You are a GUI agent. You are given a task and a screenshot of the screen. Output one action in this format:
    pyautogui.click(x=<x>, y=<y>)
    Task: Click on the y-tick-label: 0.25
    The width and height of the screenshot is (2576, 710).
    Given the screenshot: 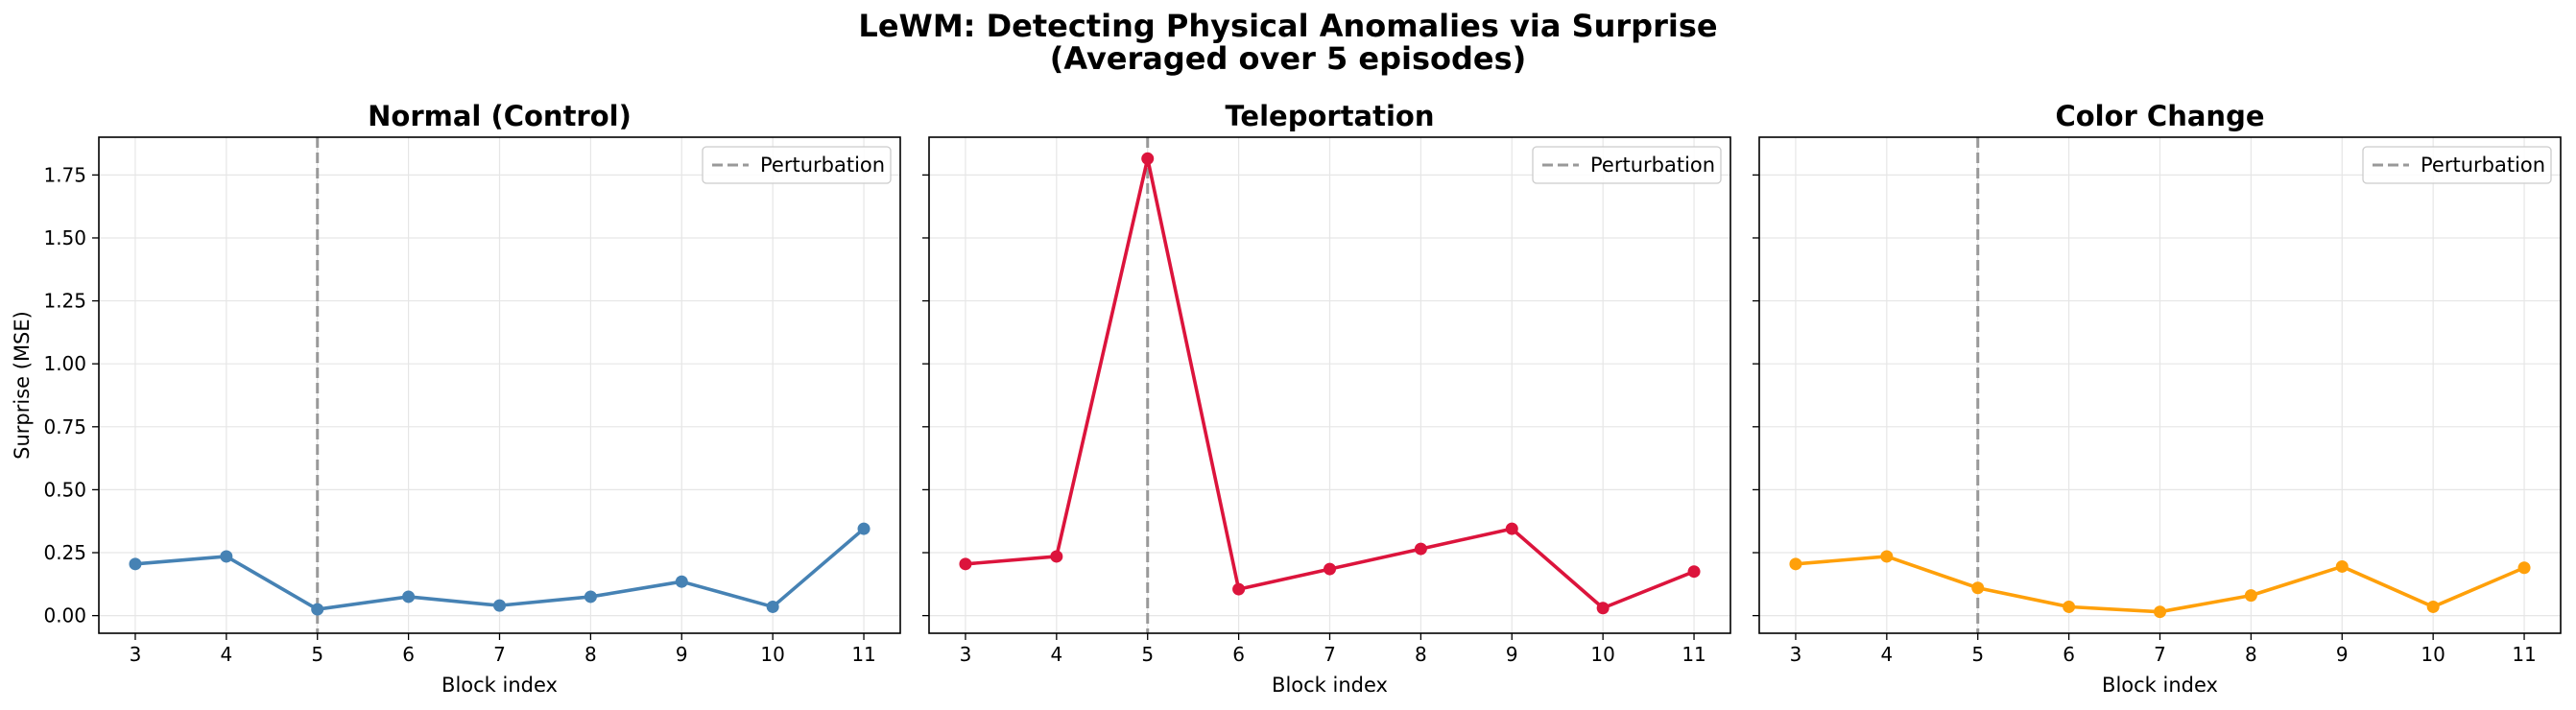 What is the action you would take?
    pyautogui.click(x=64, y=552)
    